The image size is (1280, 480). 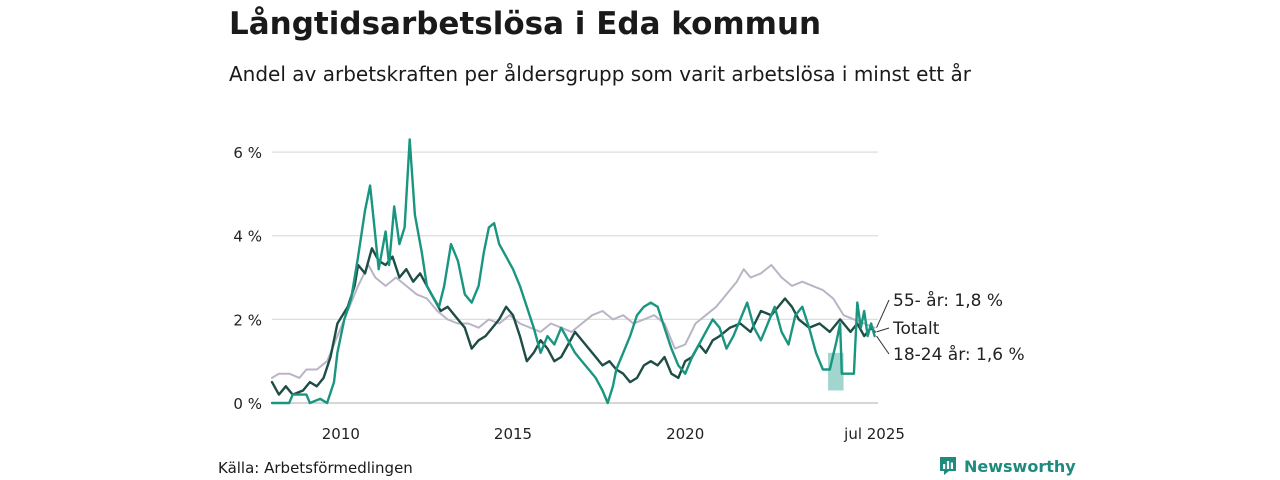 What do you see at coordinates (315, 468) in the screenshot?
I see `source-note: Källa: Arbetsförmedlingen` at bounding box center [315, 468].